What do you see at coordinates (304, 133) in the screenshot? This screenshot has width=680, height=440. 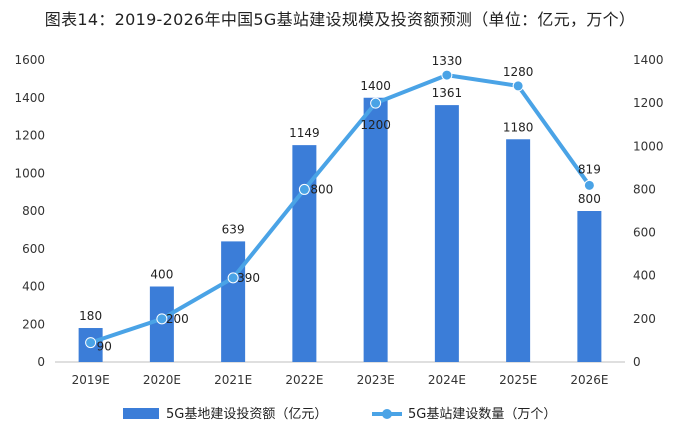 I see `bar-data-label: 1149` at bounding box center [304, 133].